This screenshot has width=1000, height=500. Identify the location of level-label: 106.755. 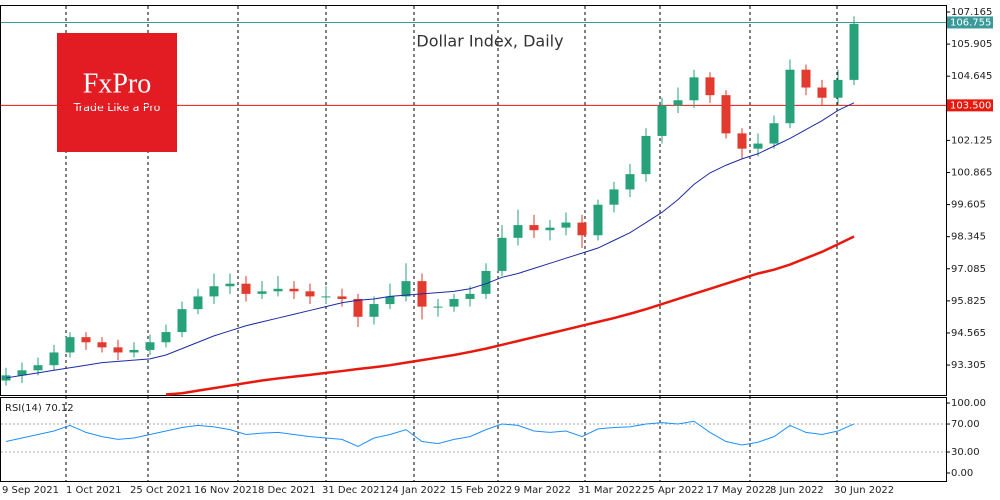
(970, 22).